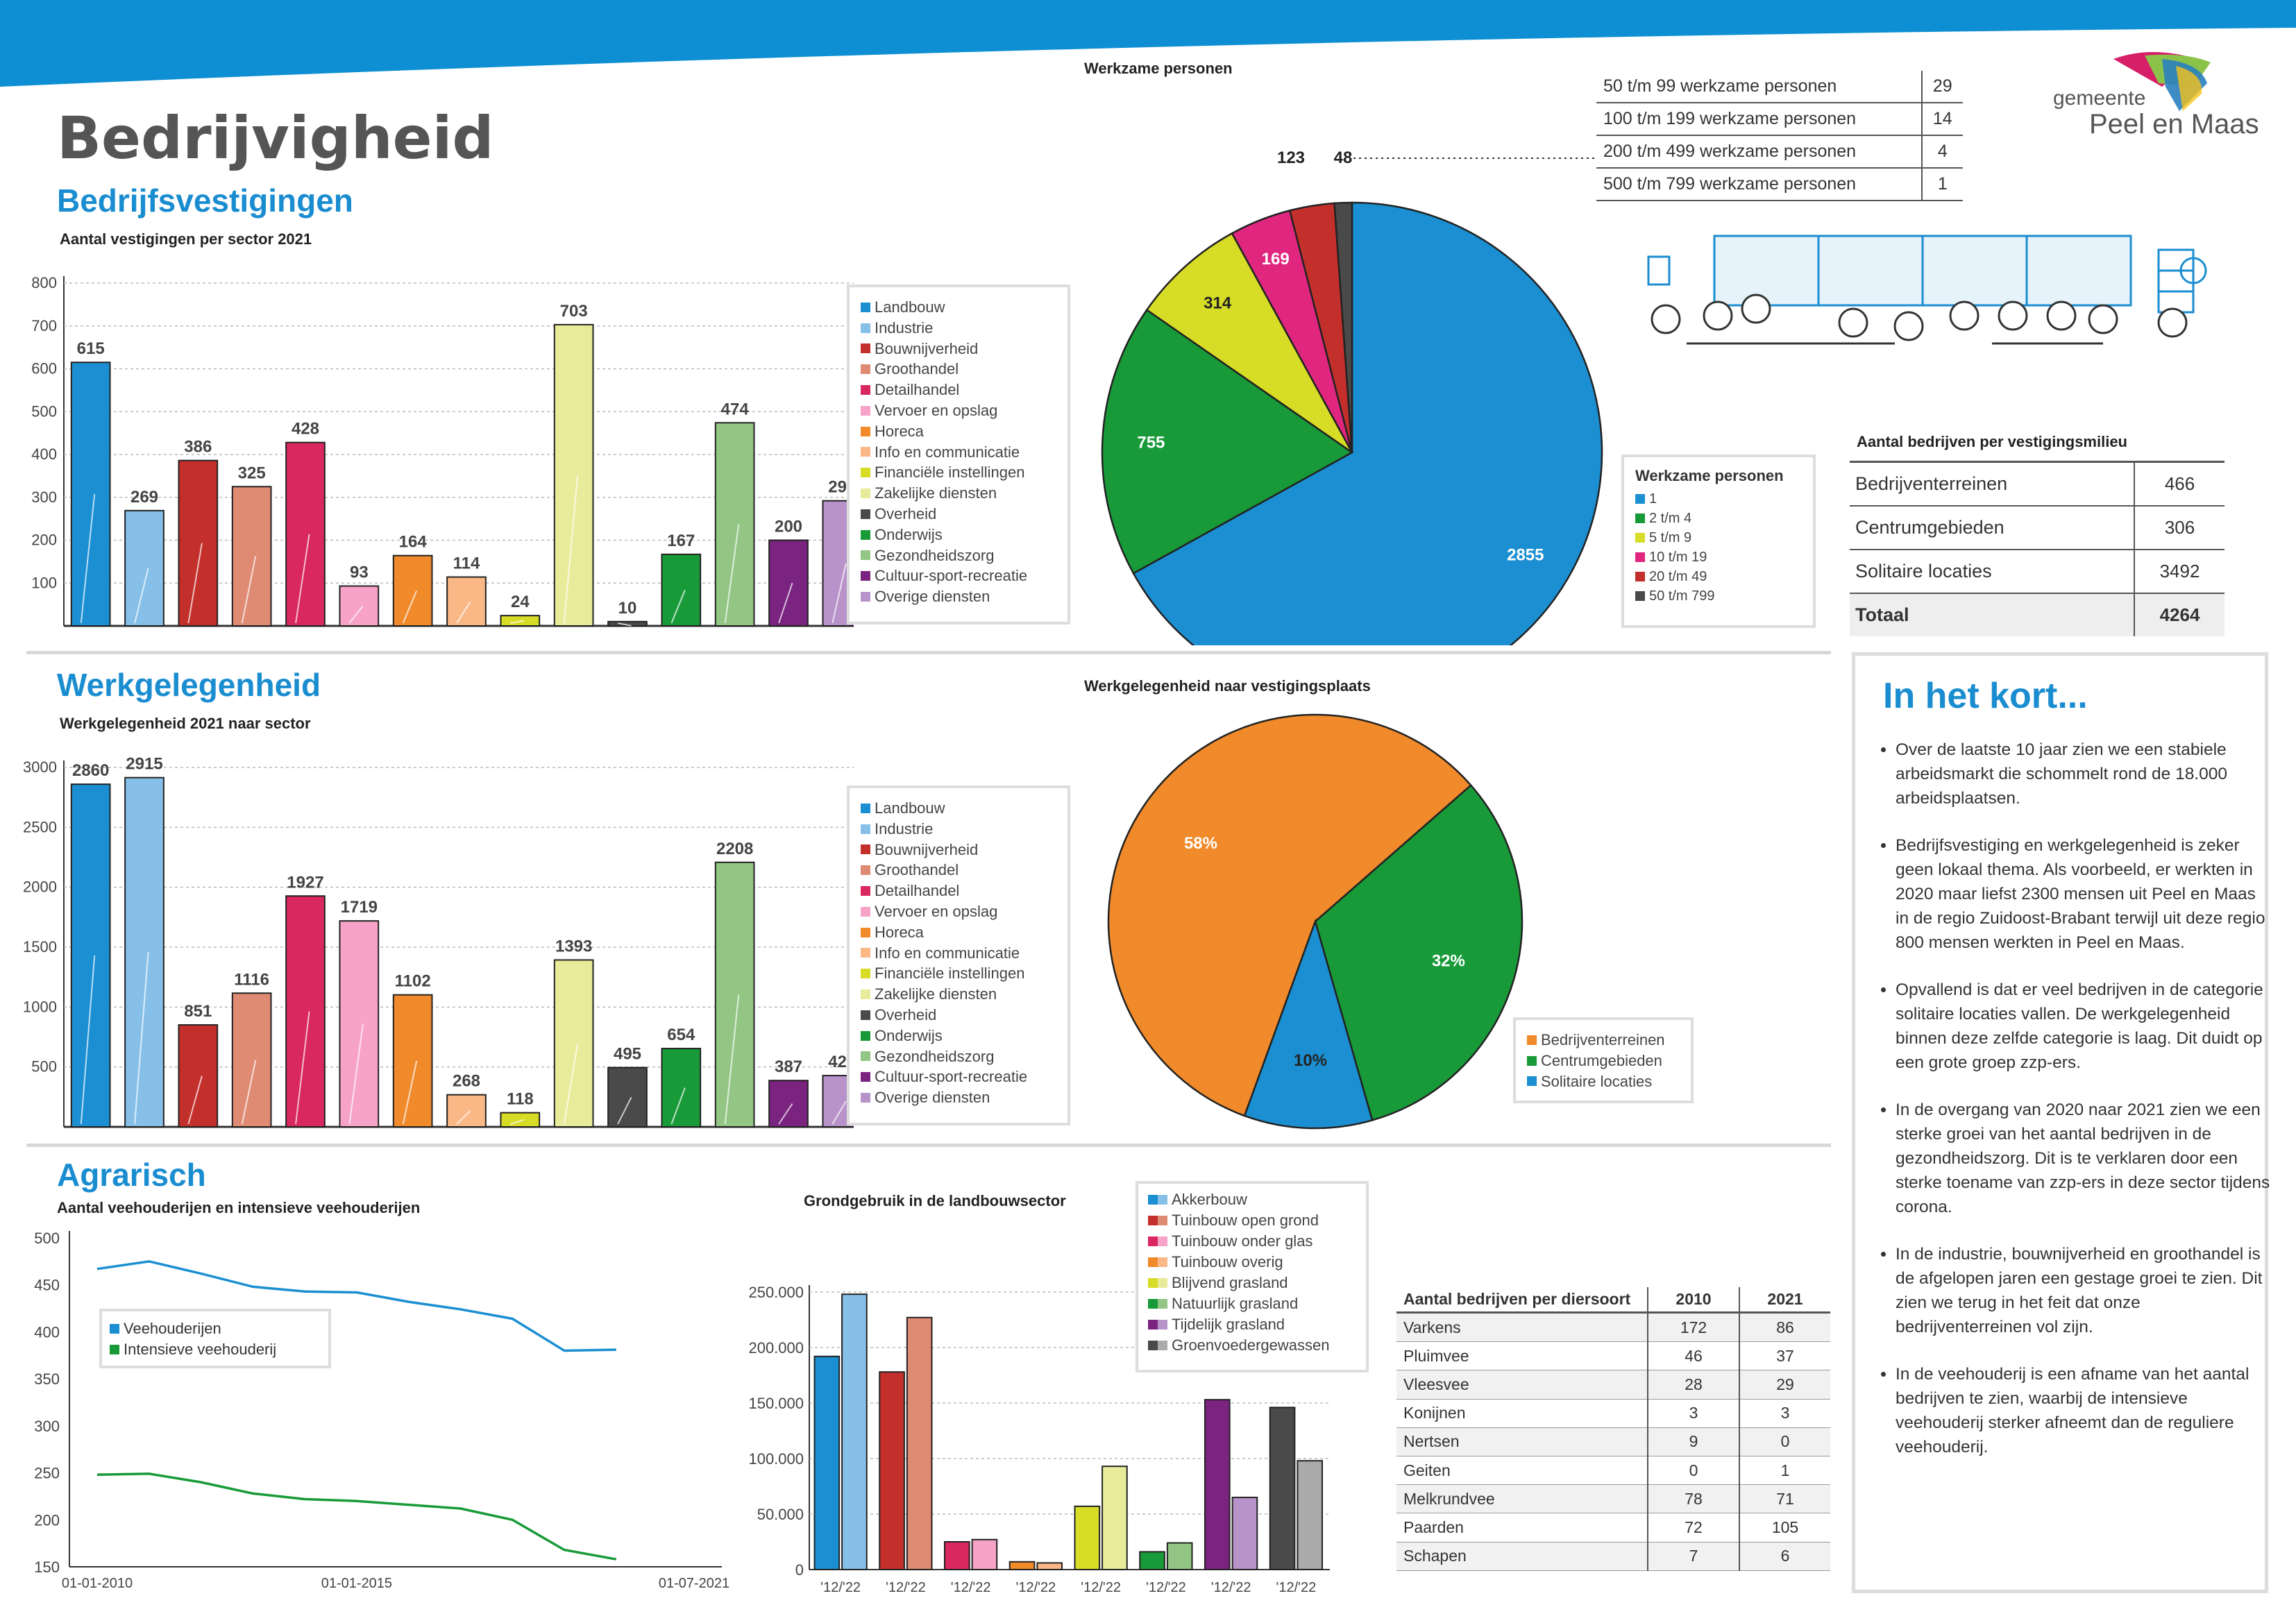 The width and height of the screenshot is (2296, 1623). What do you see at coordinates (356, 1306) in the screenshot?
I see `line-series` at bounding box center [356, 1306].